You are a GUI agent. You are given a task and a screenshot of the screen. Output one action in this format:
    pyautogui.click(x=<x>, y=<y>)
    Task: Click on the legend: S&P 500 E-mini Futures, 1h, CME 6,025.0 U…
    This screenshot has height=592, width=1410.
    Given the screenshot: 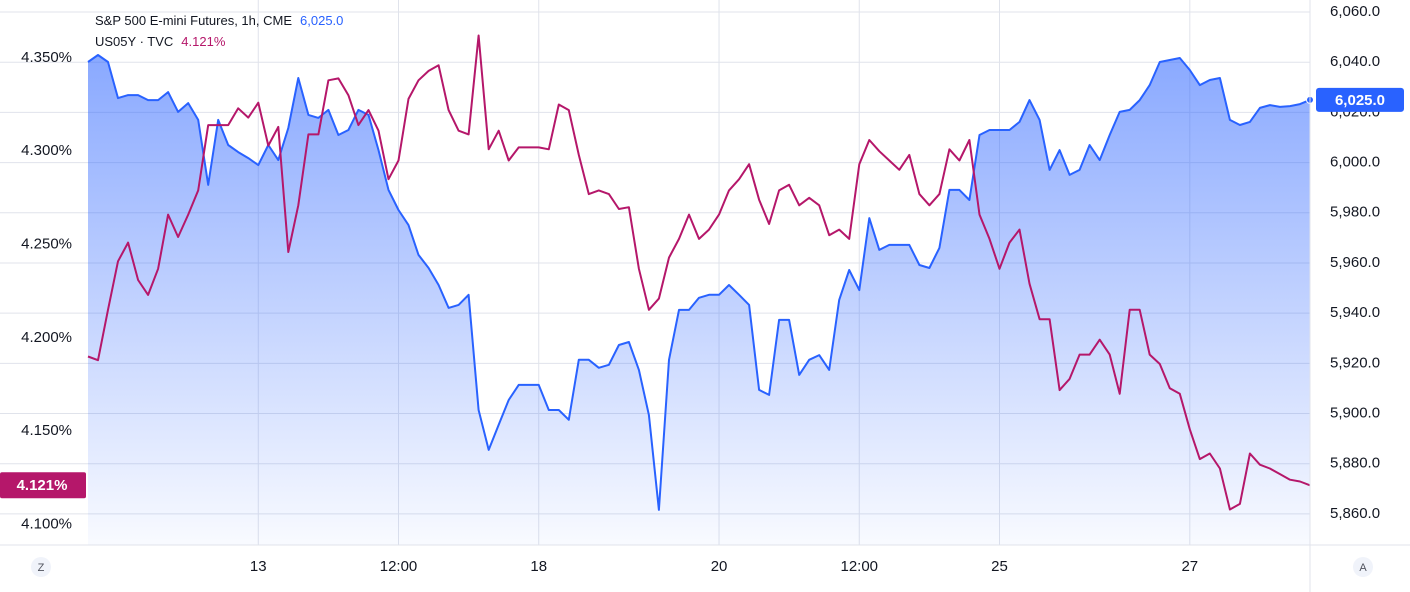 What is the action you would take?
    pyautogui.click(x=219, y=31)
    